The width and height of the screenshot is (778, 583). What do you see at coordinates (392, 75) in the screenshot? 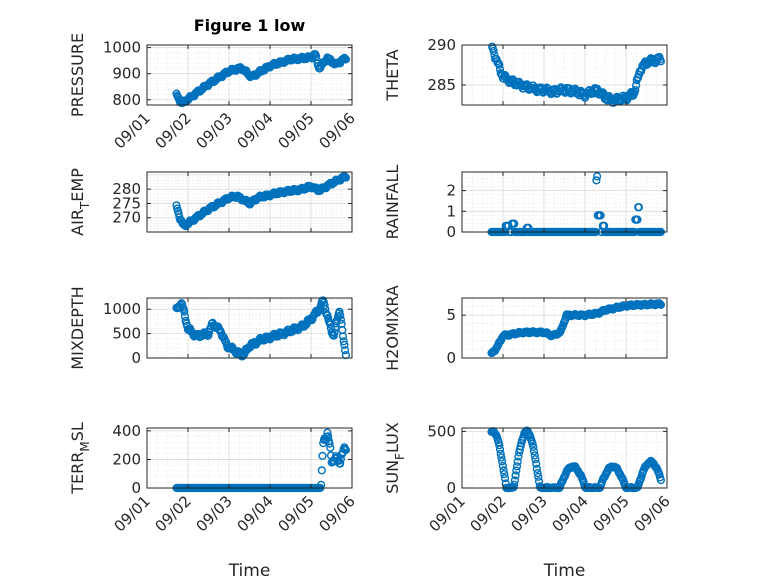
I see `y-axis-label: THETA` at bounding box center [392, 75].